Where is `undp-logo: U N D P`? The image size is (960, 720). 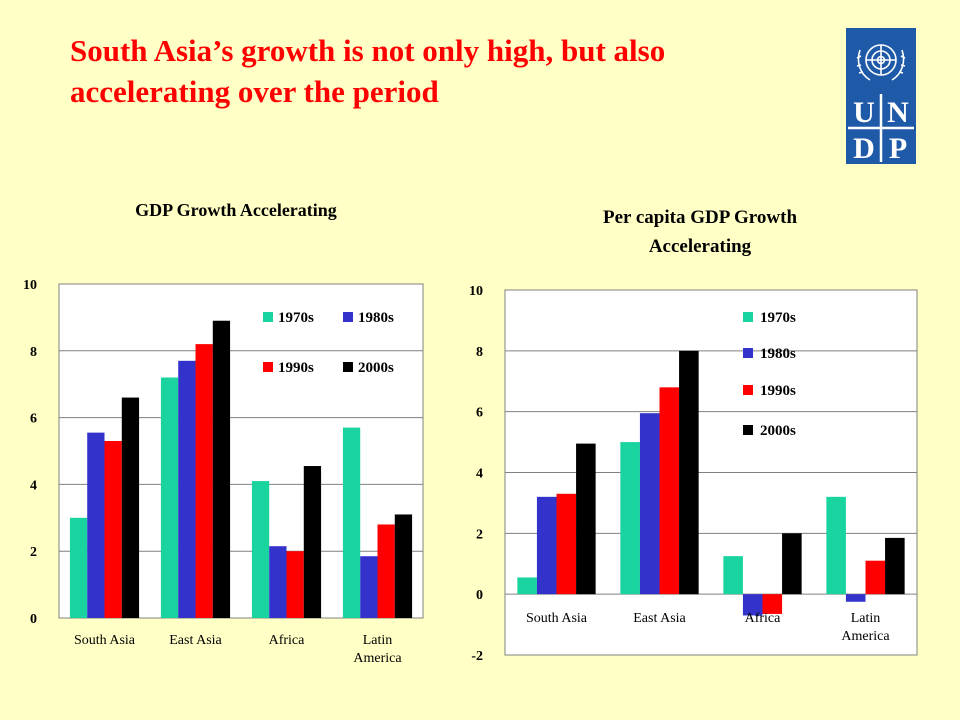
undp-logo: U N D P is located at coordinates (881, 96).